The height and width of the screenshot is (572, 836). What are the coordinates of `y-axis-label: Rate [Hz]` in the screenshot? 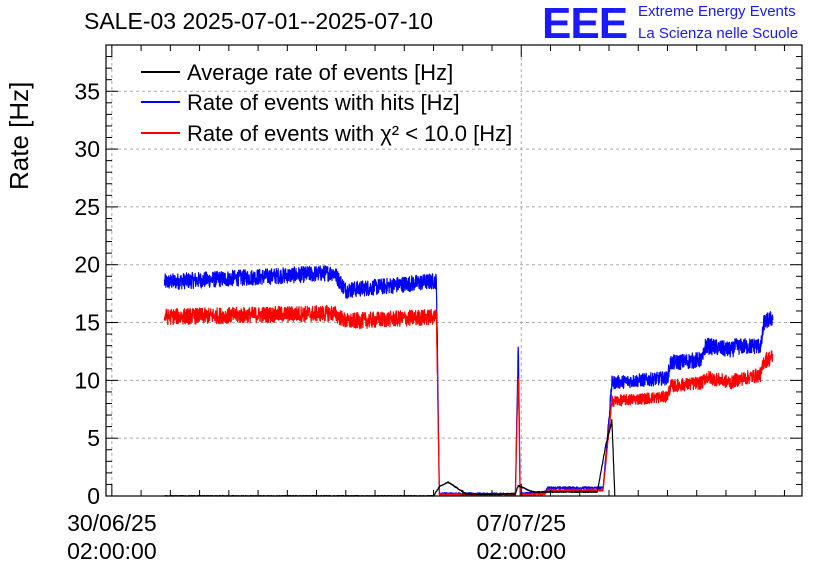 It's located at (19, 135).